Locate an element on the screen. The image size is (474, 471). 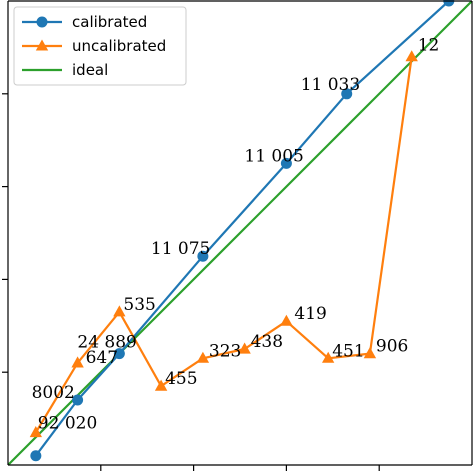
data-label-uncalibrated: 12 is located at coordinates (429, 46).